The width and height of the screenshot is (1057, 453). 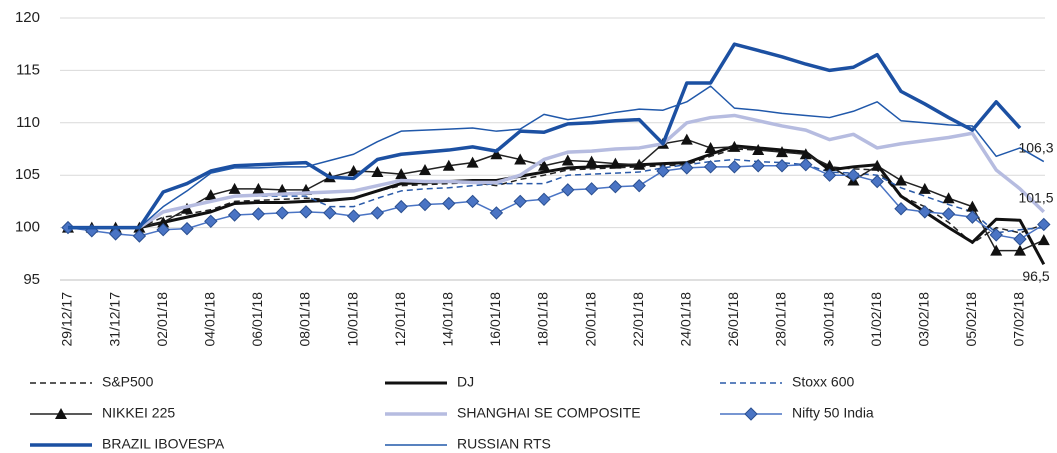 I want to click on x-tick-label: 02/01/18, so click(x=162, y=319).